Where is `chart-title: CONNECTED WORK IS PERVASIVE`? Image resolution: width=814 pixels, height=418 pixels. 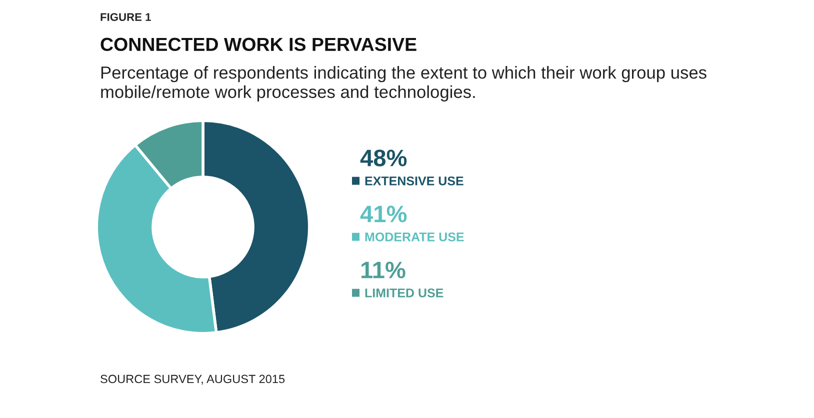 chart-title: CONNECTED WORK IS PERVASIVE is located at coordinates (258, 45).